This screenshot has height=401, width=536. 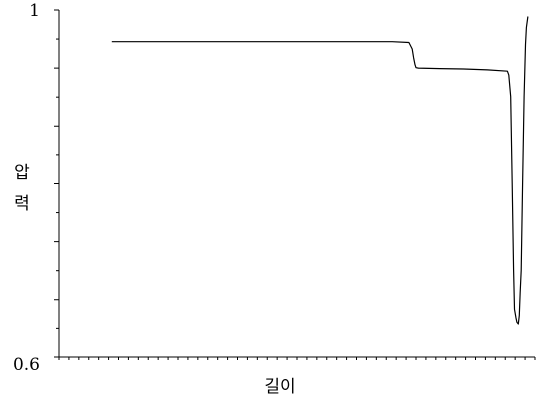 I want to click on tick-labels: 10.6, so click(x=26, y=188).